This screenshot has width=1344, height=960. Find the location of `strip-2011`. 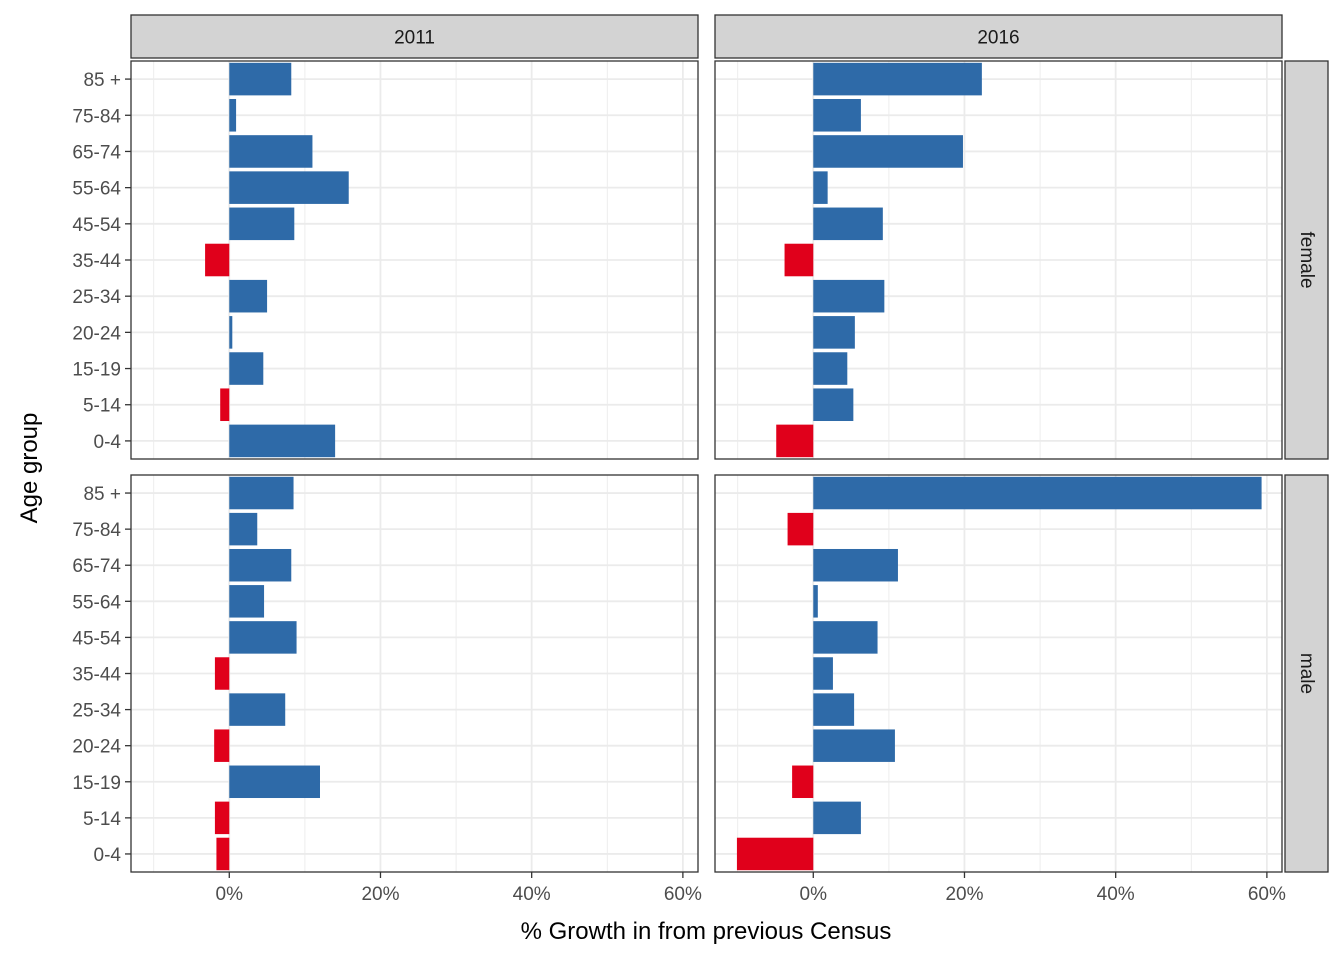

strip-2011 is located at coordinates (414, 36).